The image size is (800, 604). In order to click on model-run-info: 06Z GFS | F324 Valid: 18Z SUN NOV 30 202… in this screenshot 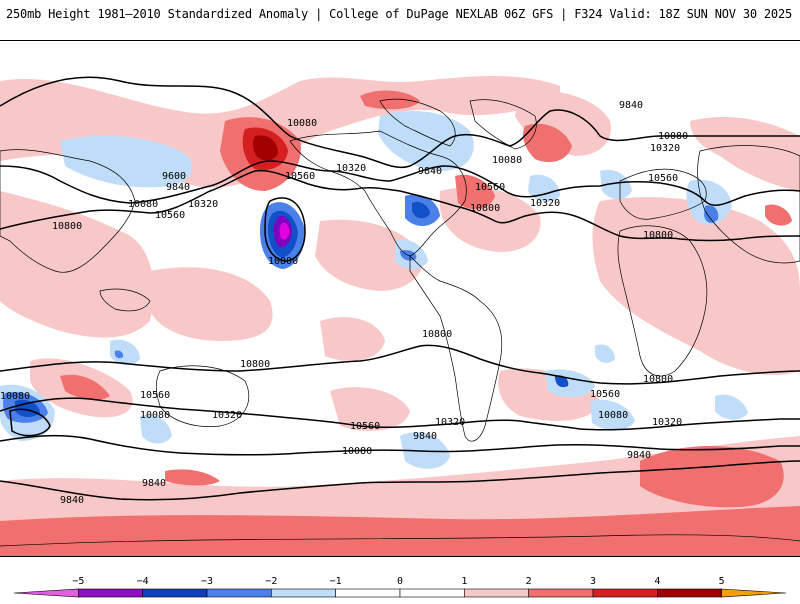, I will do `click(647, 14)`.